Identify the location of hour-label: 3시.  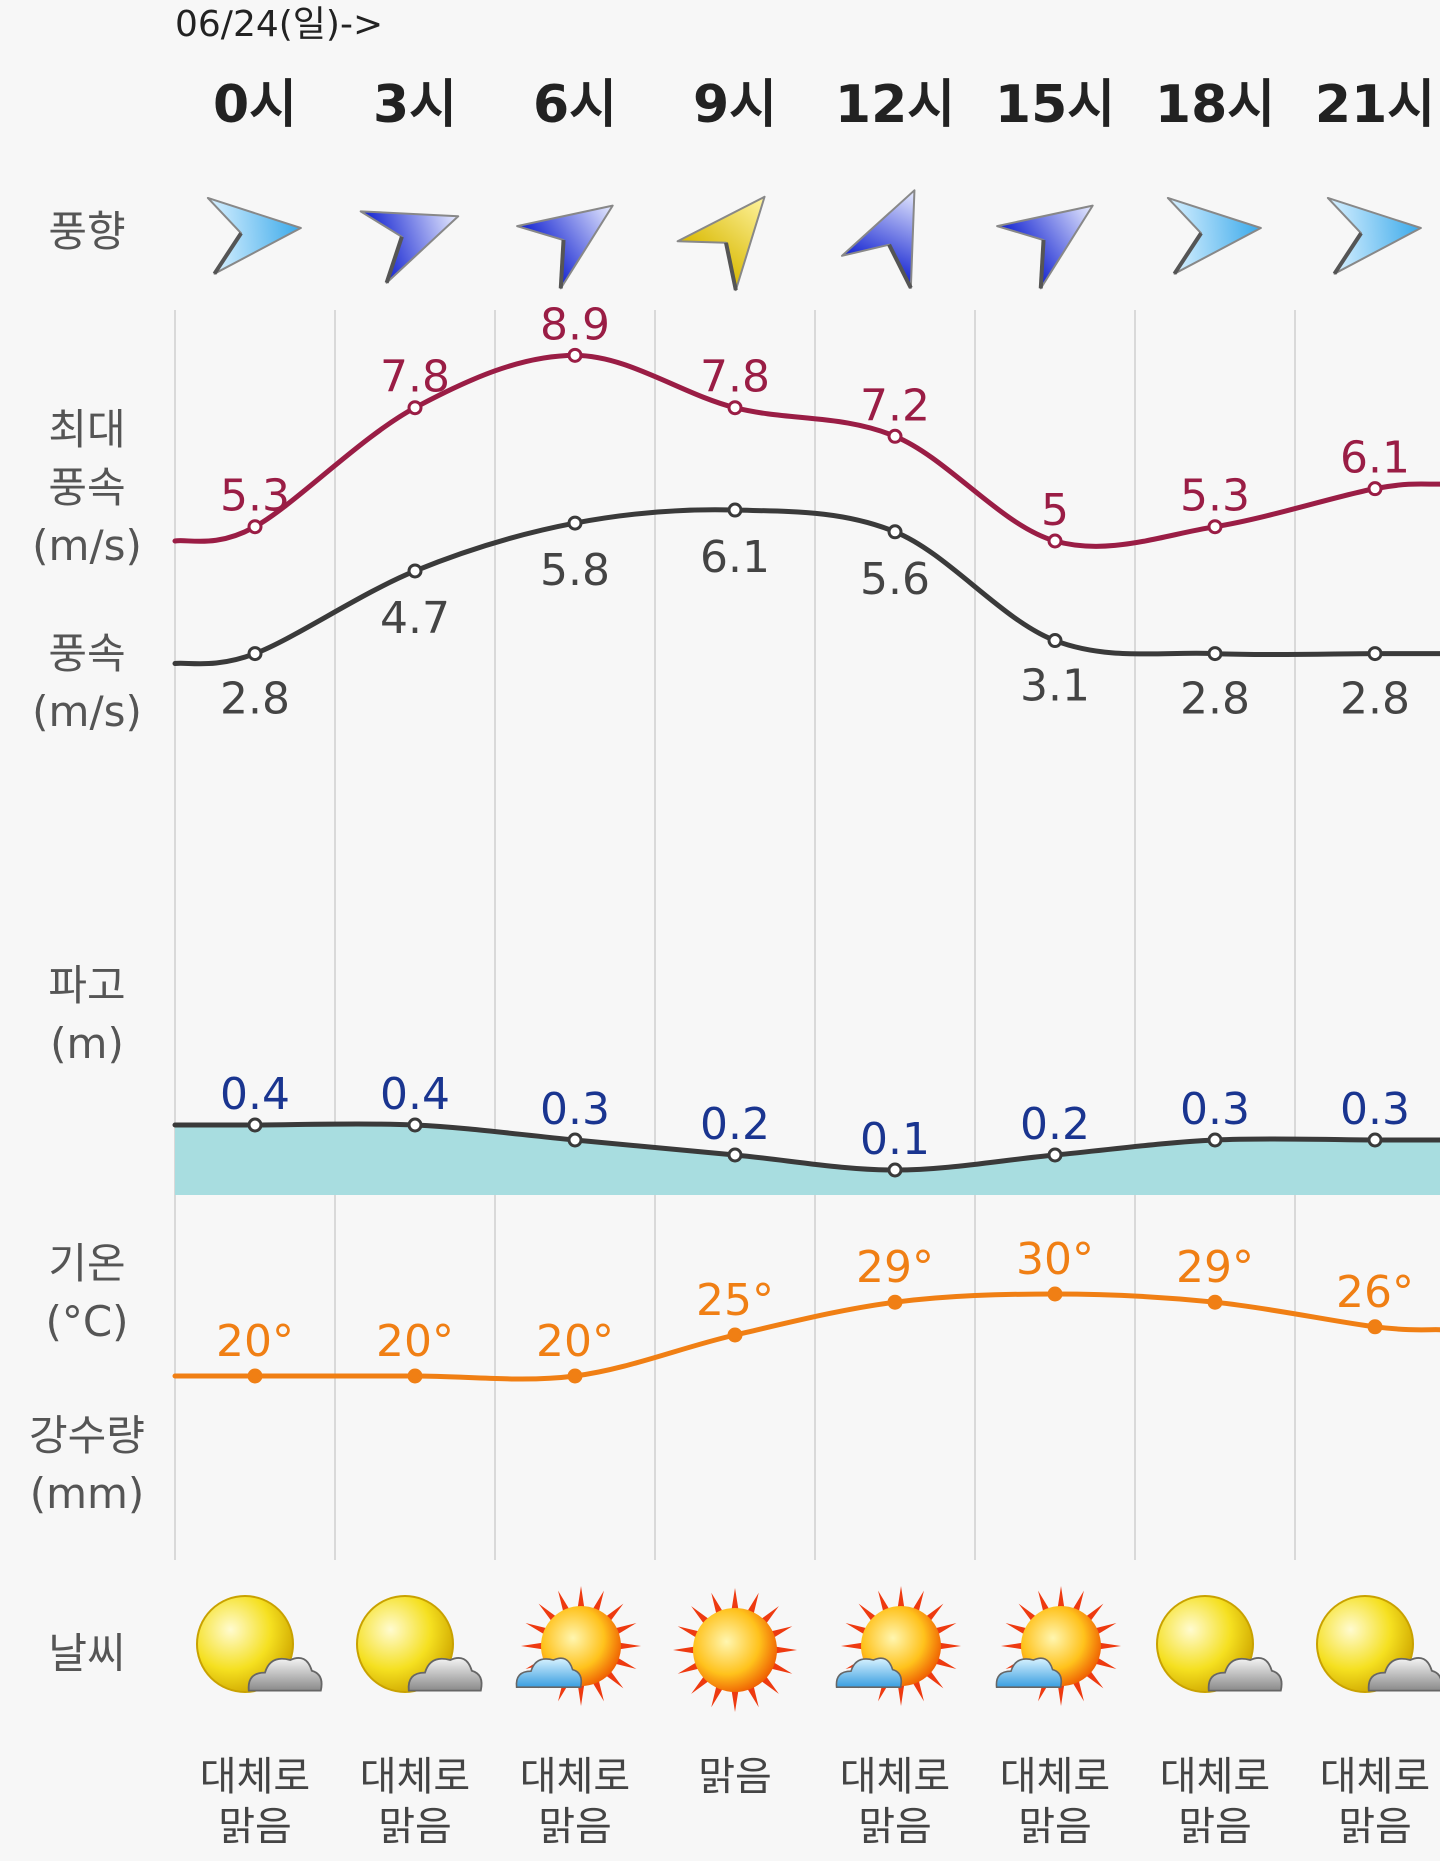
(415, 105).